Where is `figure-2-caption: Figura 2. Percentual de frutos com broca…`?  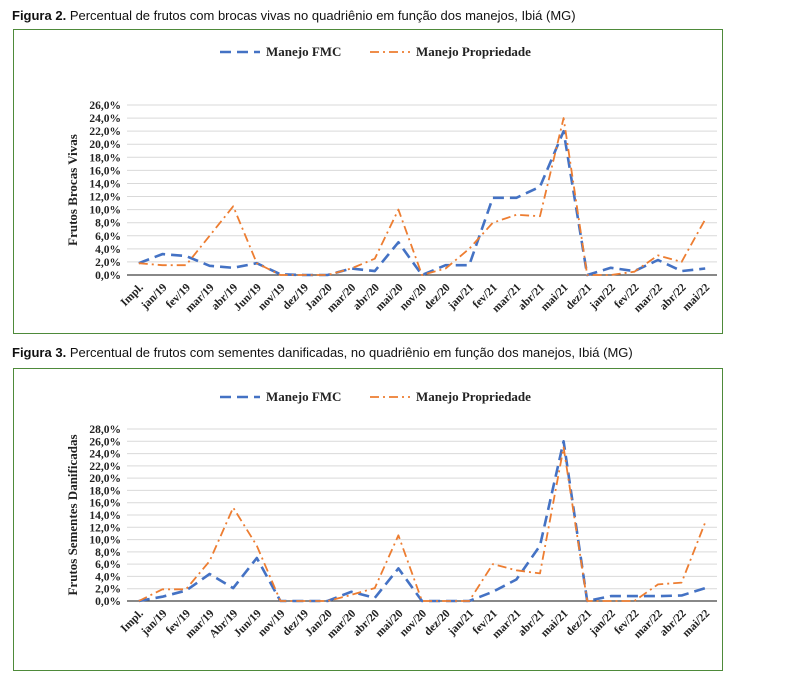
figure-2-caption: Figura 2. Percentual de frutos com broca… is located at coordinates (294, 15).